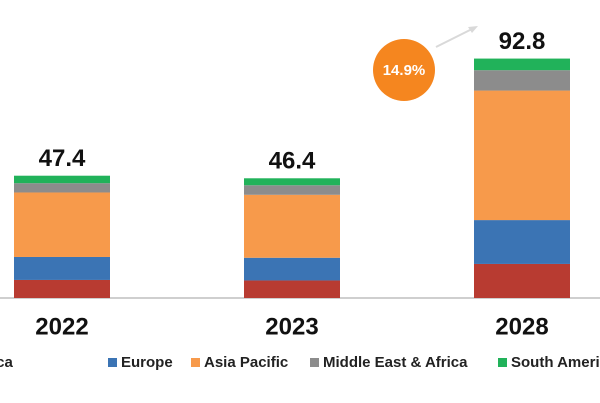 The height and width of the screenshot is (403, 600). What do you see at coordinates (555, 362) in the screenshot?
I see `legend-label: South America` at bounding box center [555, 362].